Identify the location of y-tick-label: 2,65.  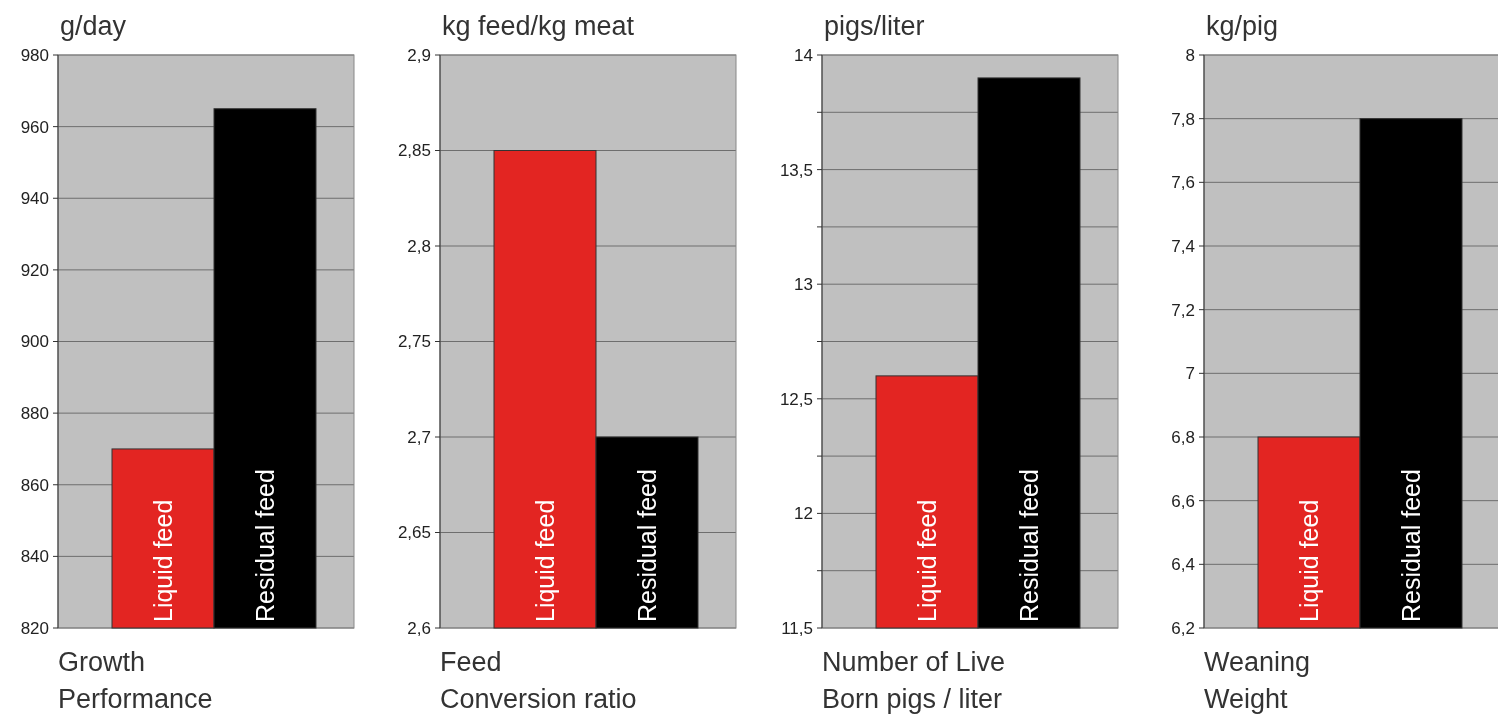
(414, 533).